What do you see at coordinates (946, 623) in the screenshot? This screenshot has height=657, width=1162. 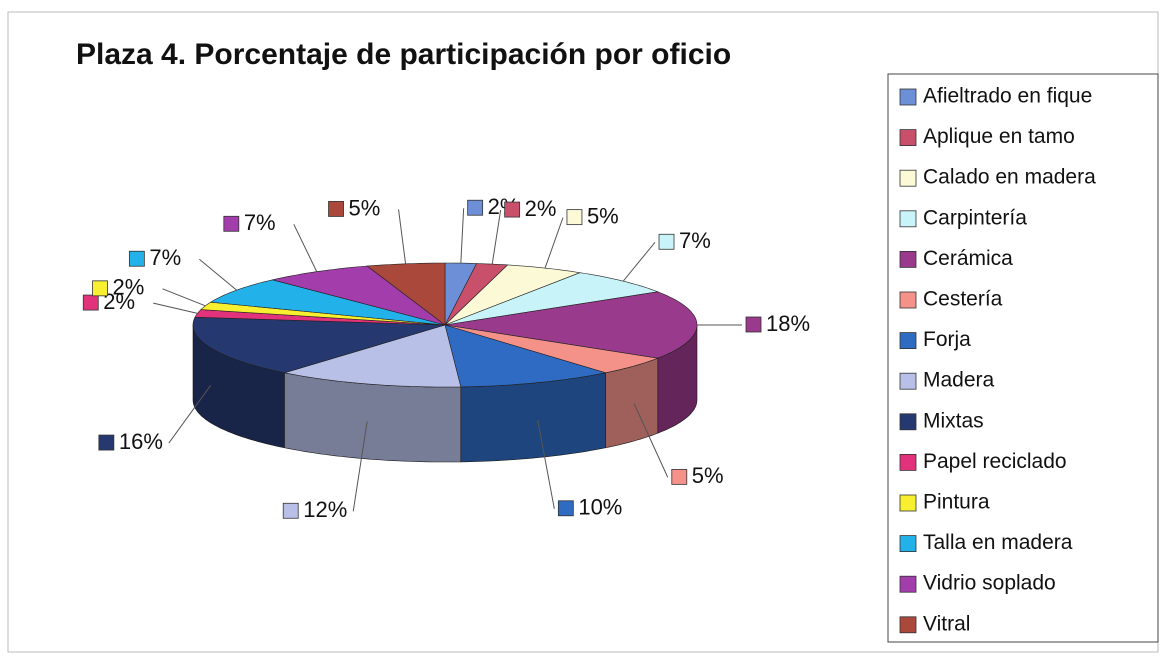 I see `legend-label: Vitral` at bounding box center [946, 623].